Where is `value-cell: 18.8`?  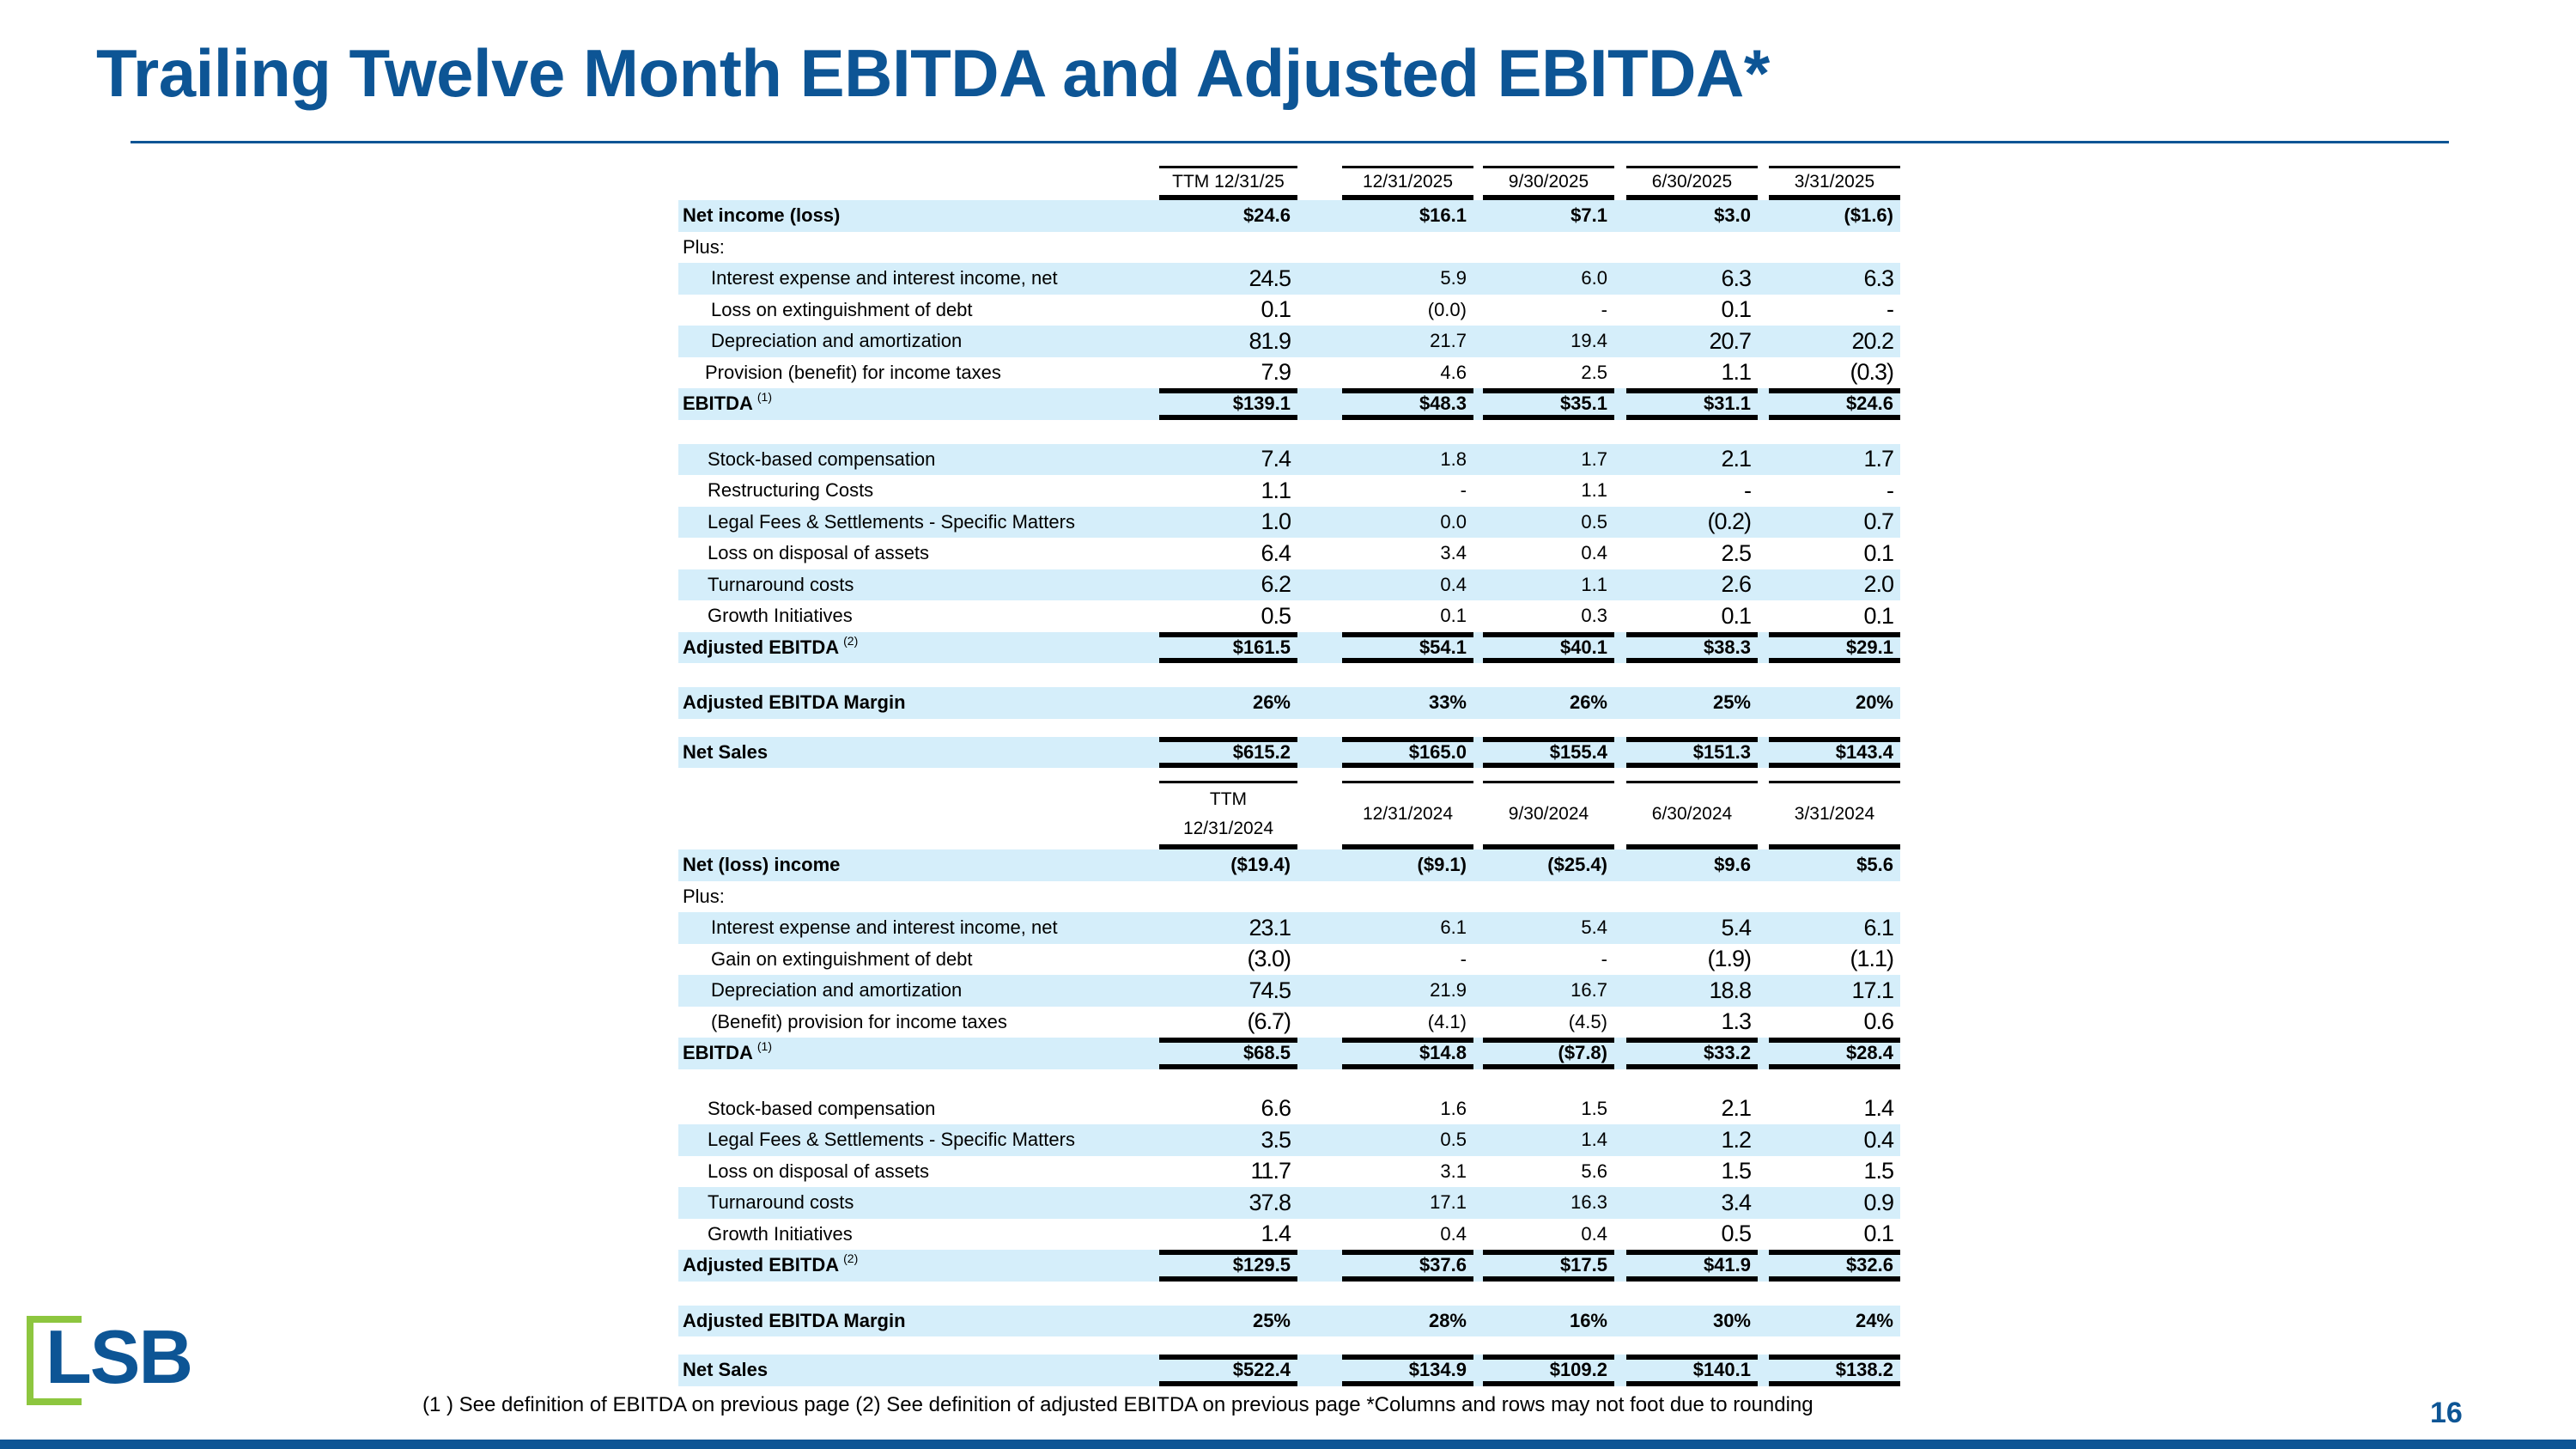
value-cell: 18.8 is located at coordinates (1692, 991).